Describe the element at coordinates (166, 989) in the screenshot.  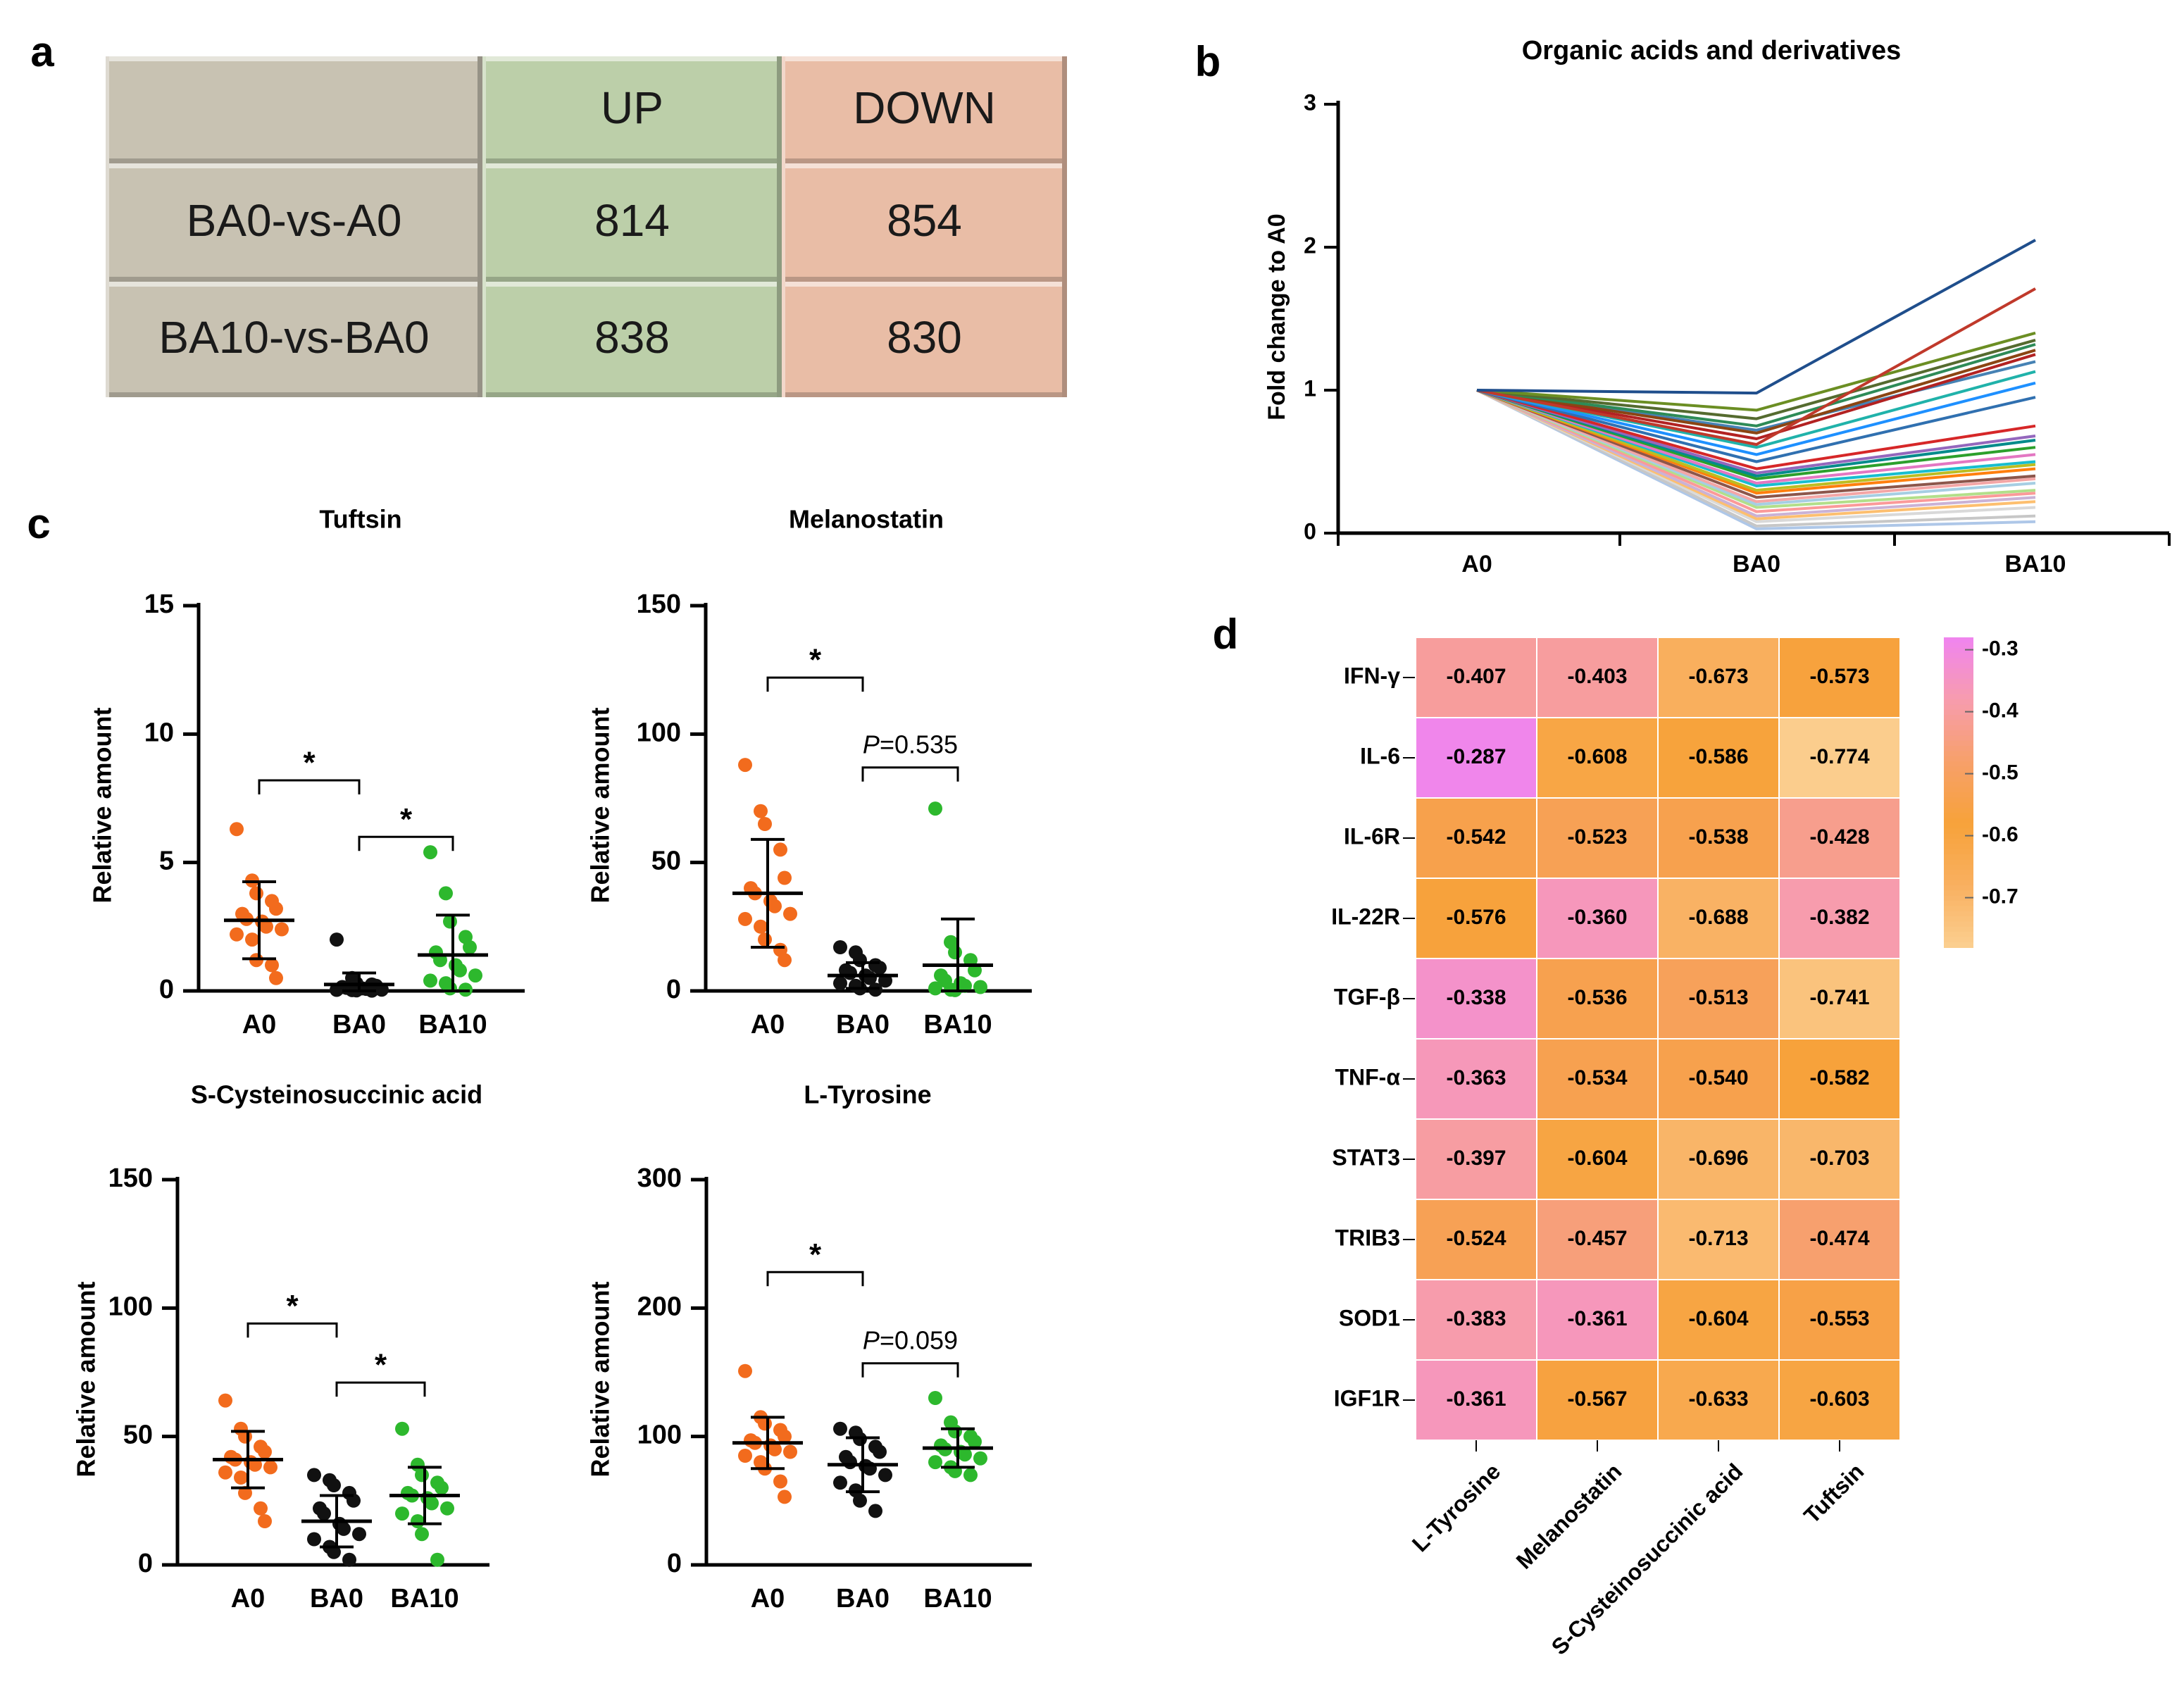
I see `y-tick-label: 0` at that location.